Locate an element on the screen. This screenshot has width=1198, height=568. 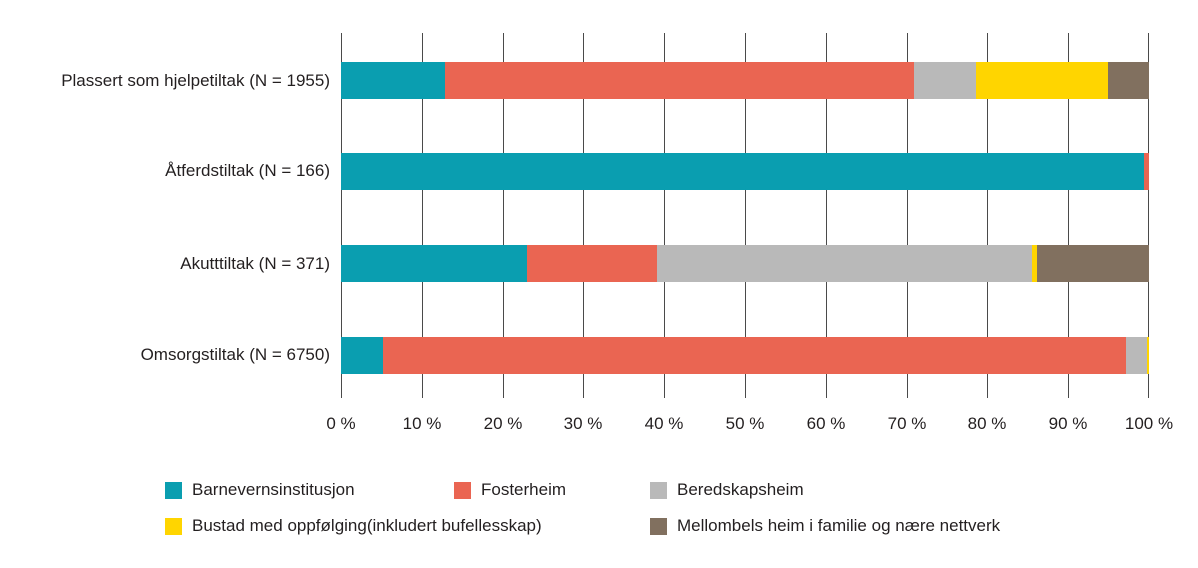
x-tick-label: 100 % is located at coordinates (1149, 423).